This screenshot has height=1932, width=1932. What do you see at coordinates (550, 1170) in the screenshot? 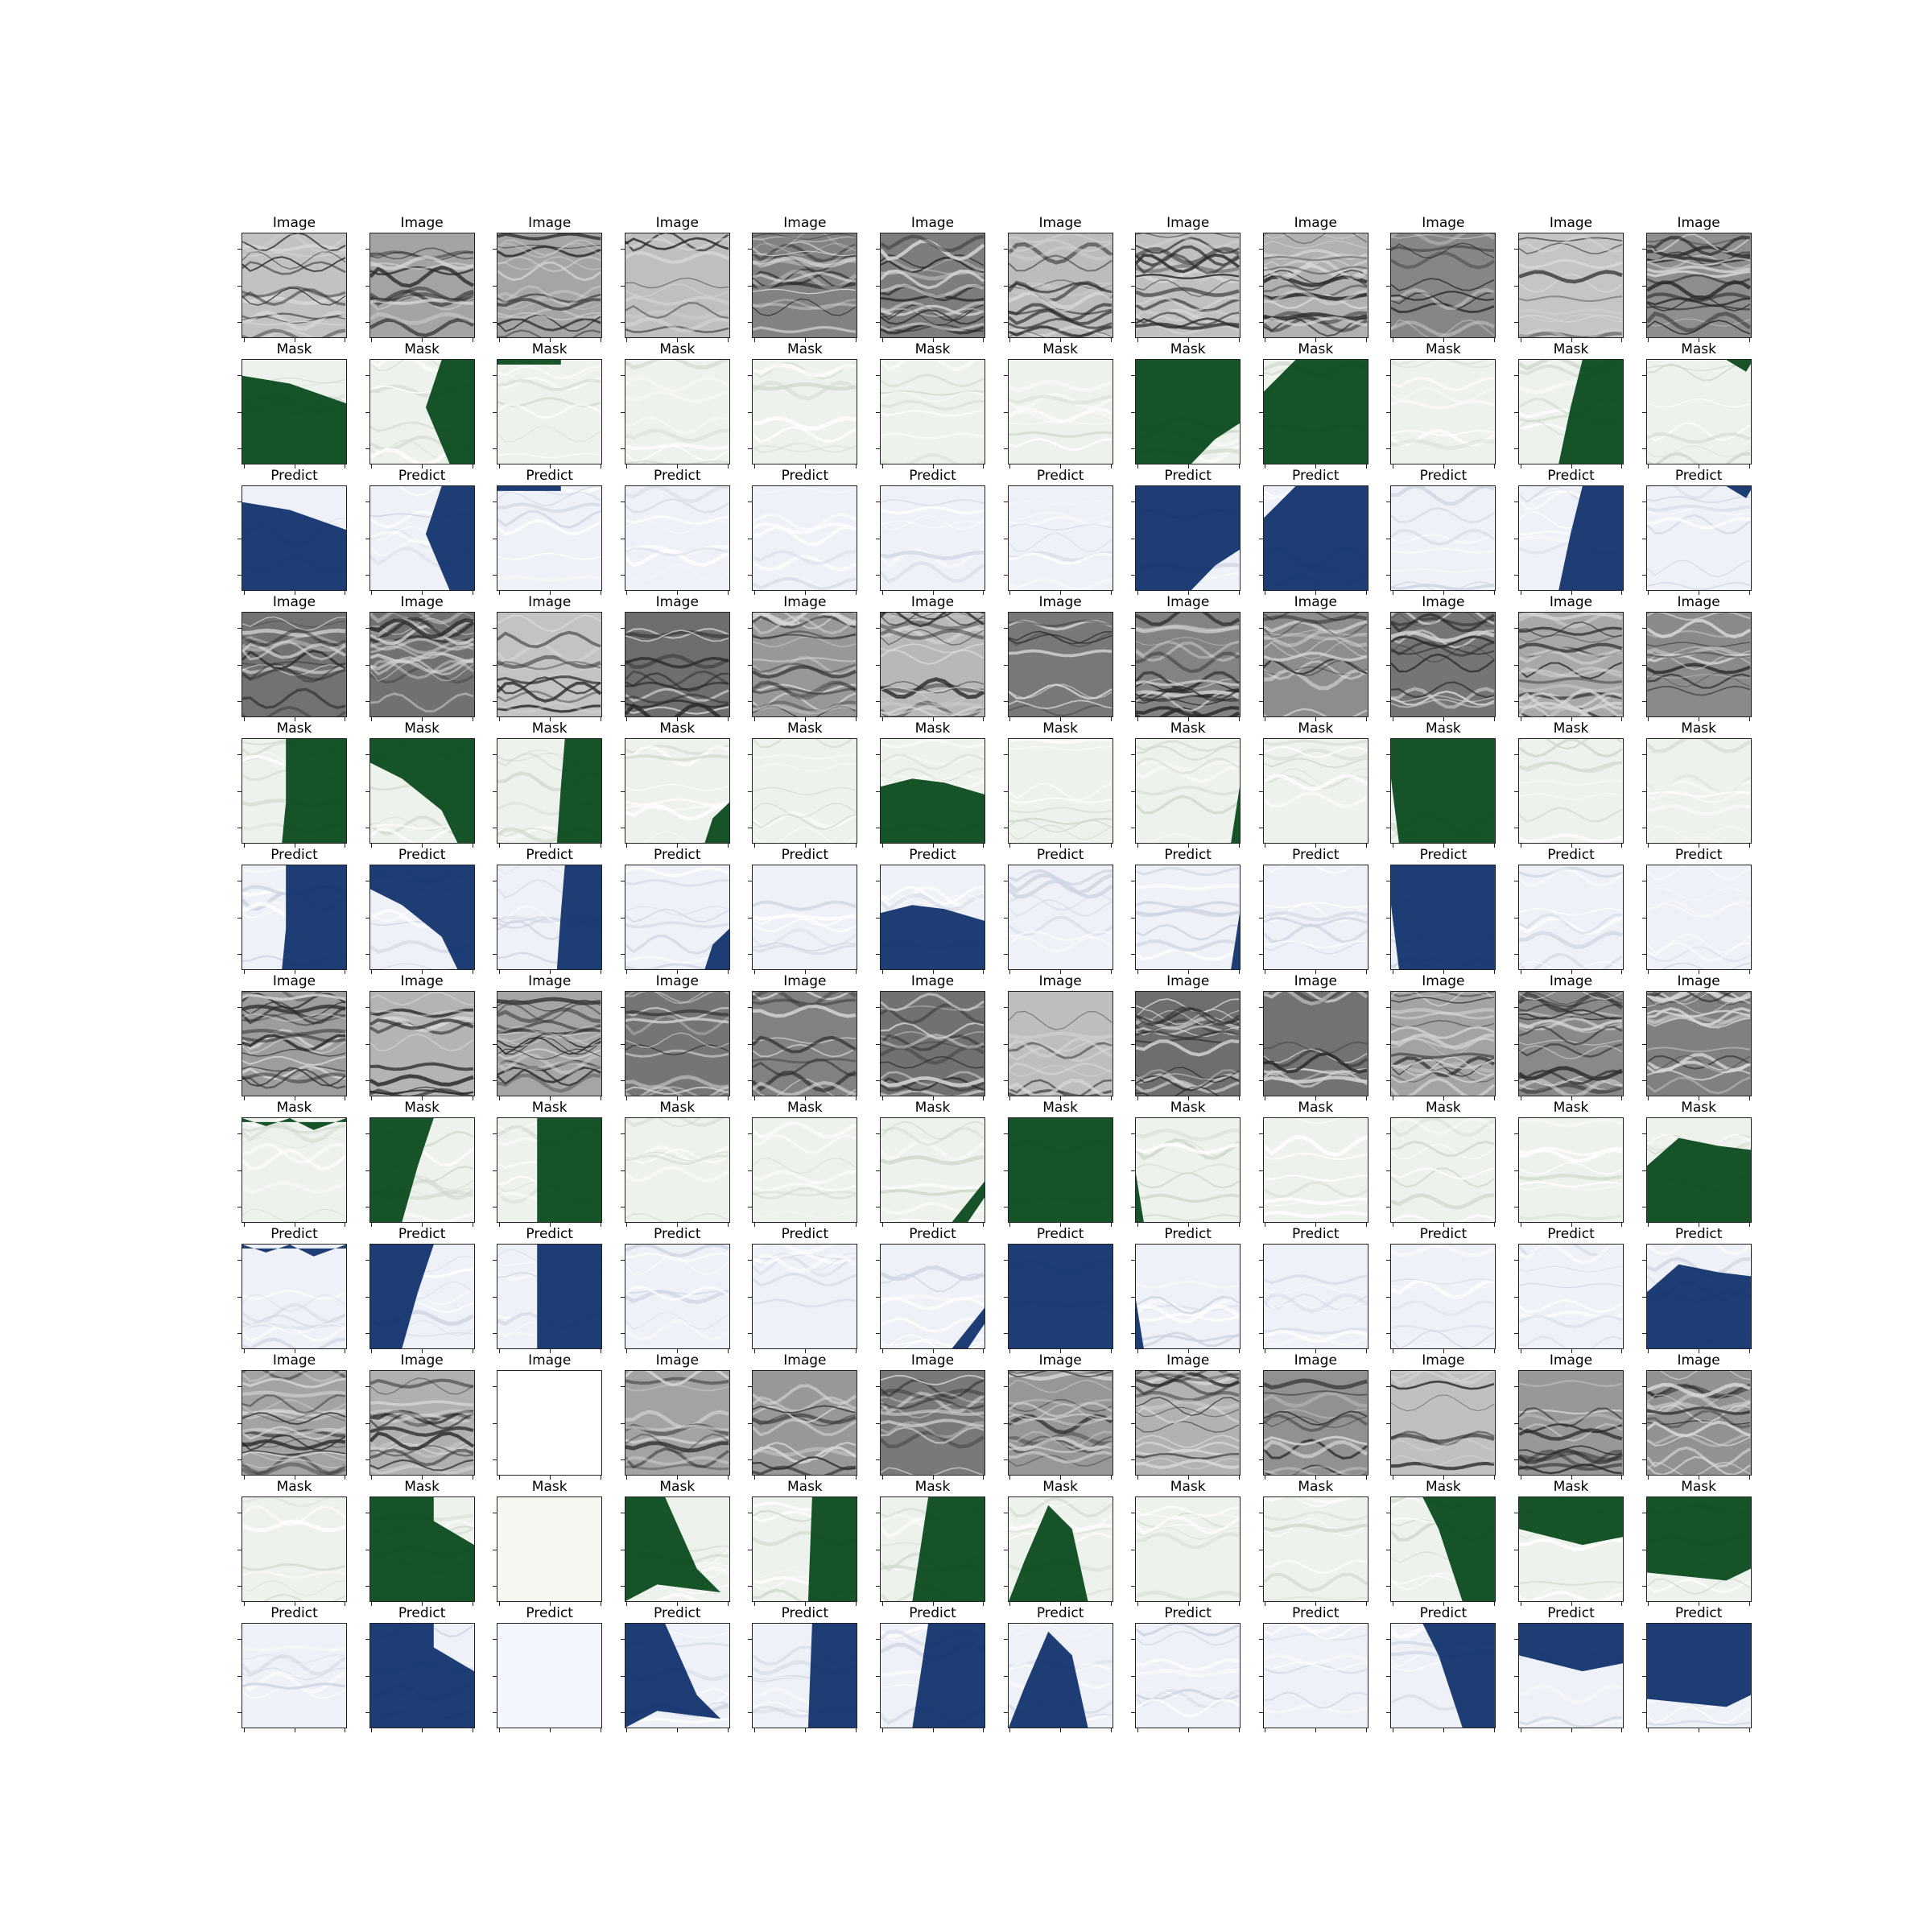
I see `mask-panel` at bounding box center [550, 1170].